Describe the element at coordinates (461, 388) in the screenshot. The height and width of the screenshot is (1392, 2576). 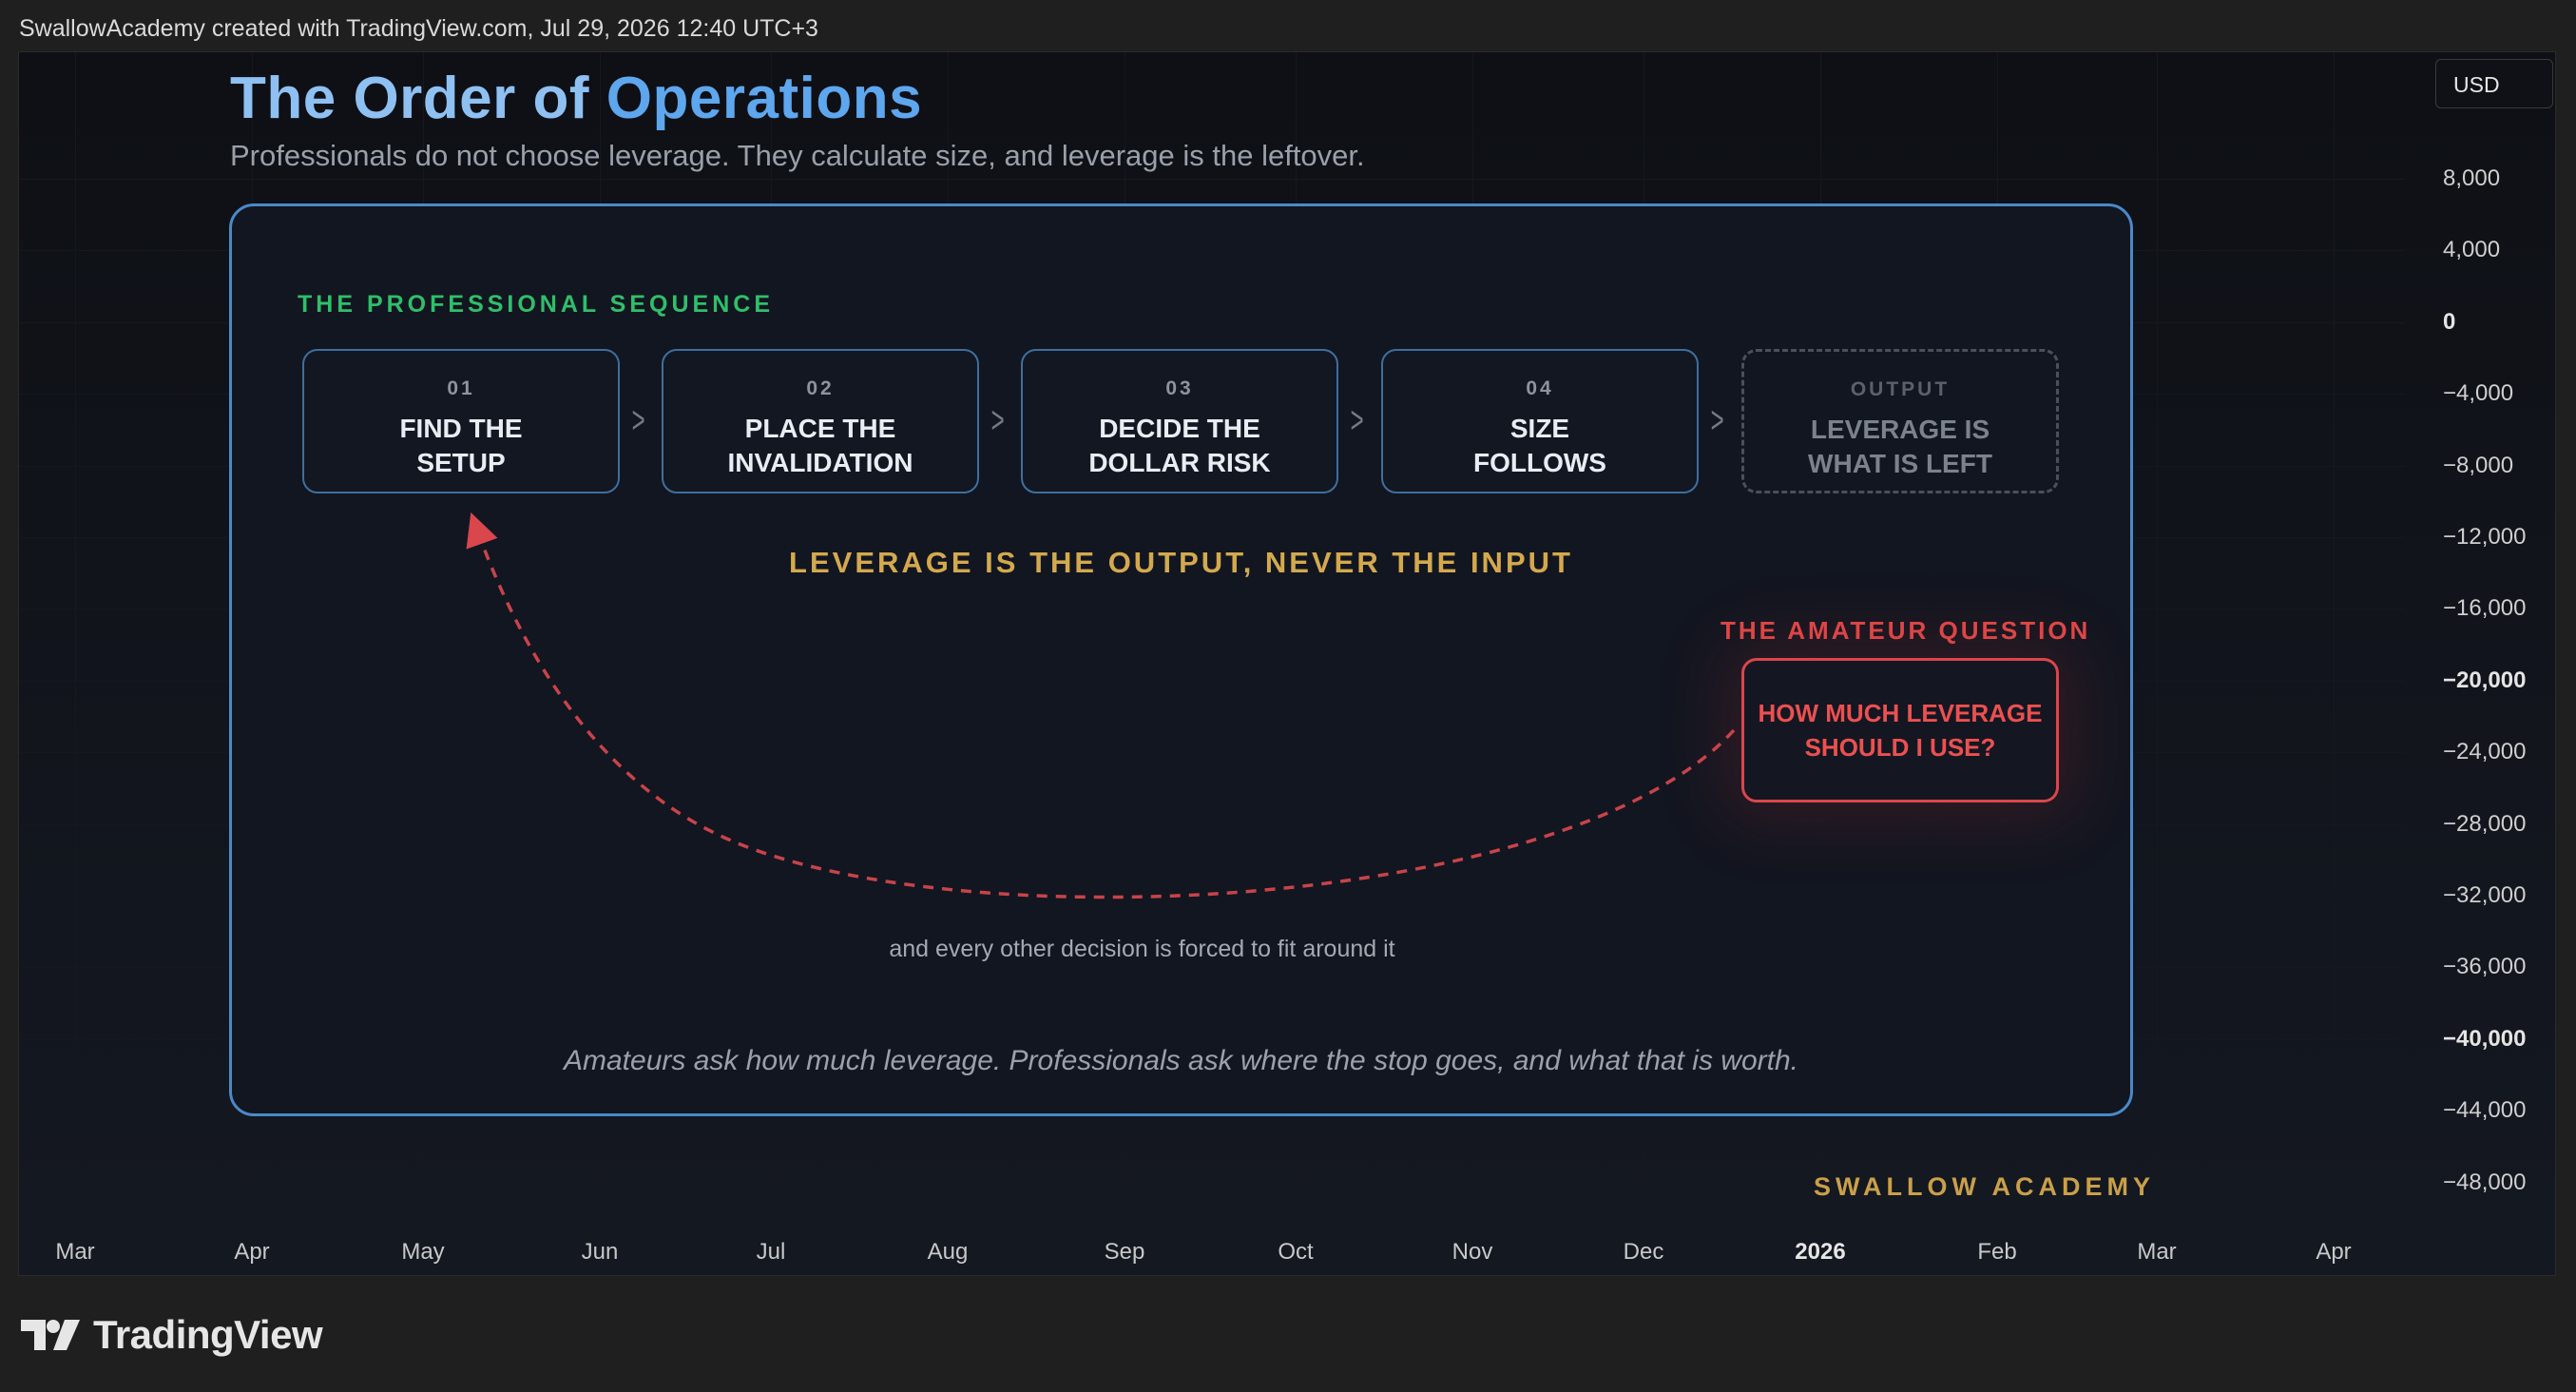
I see `step-number: 01` at that location.